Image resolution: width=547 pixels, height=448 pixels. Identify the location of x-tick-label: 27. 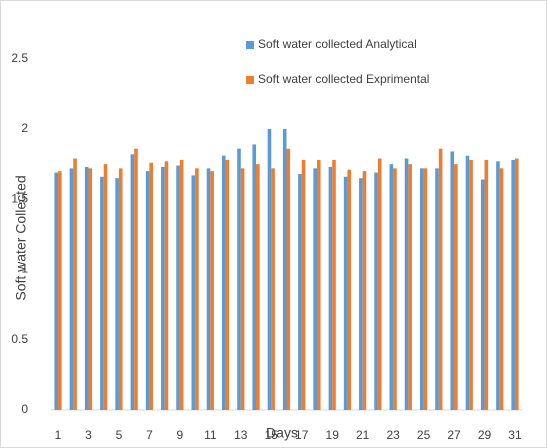
(454, 435).